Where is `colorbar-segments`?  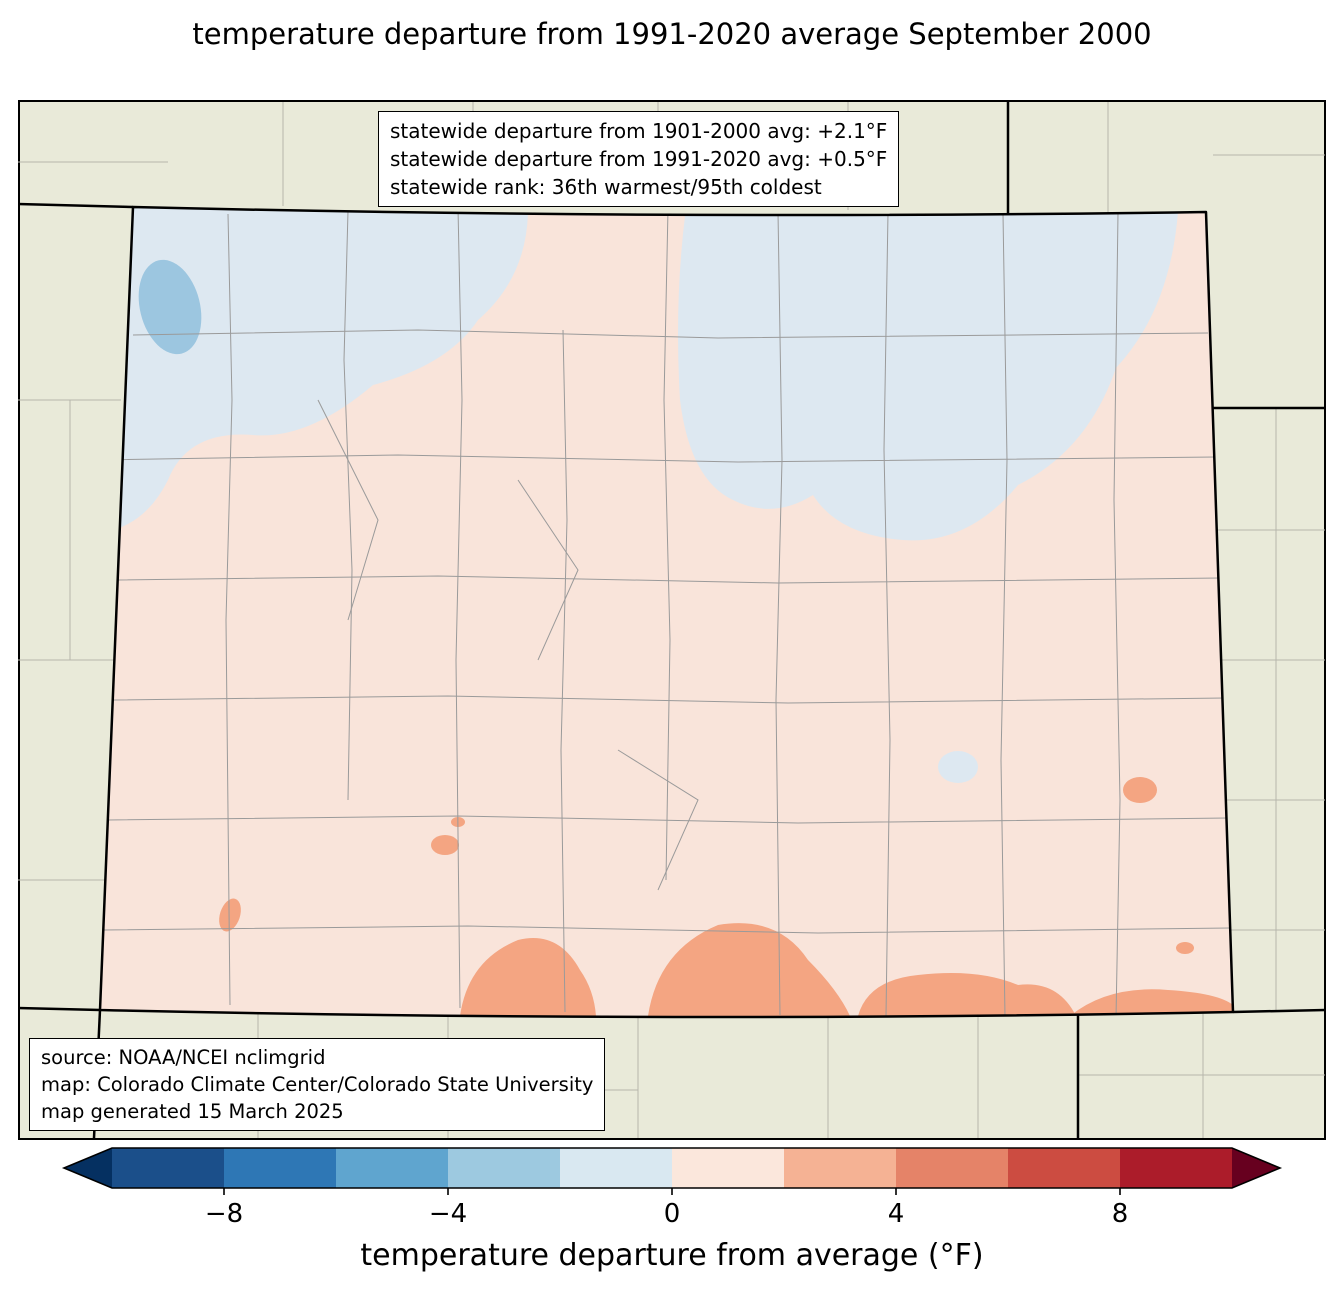
colorbar-segments is located at coordinates (672, 1168).